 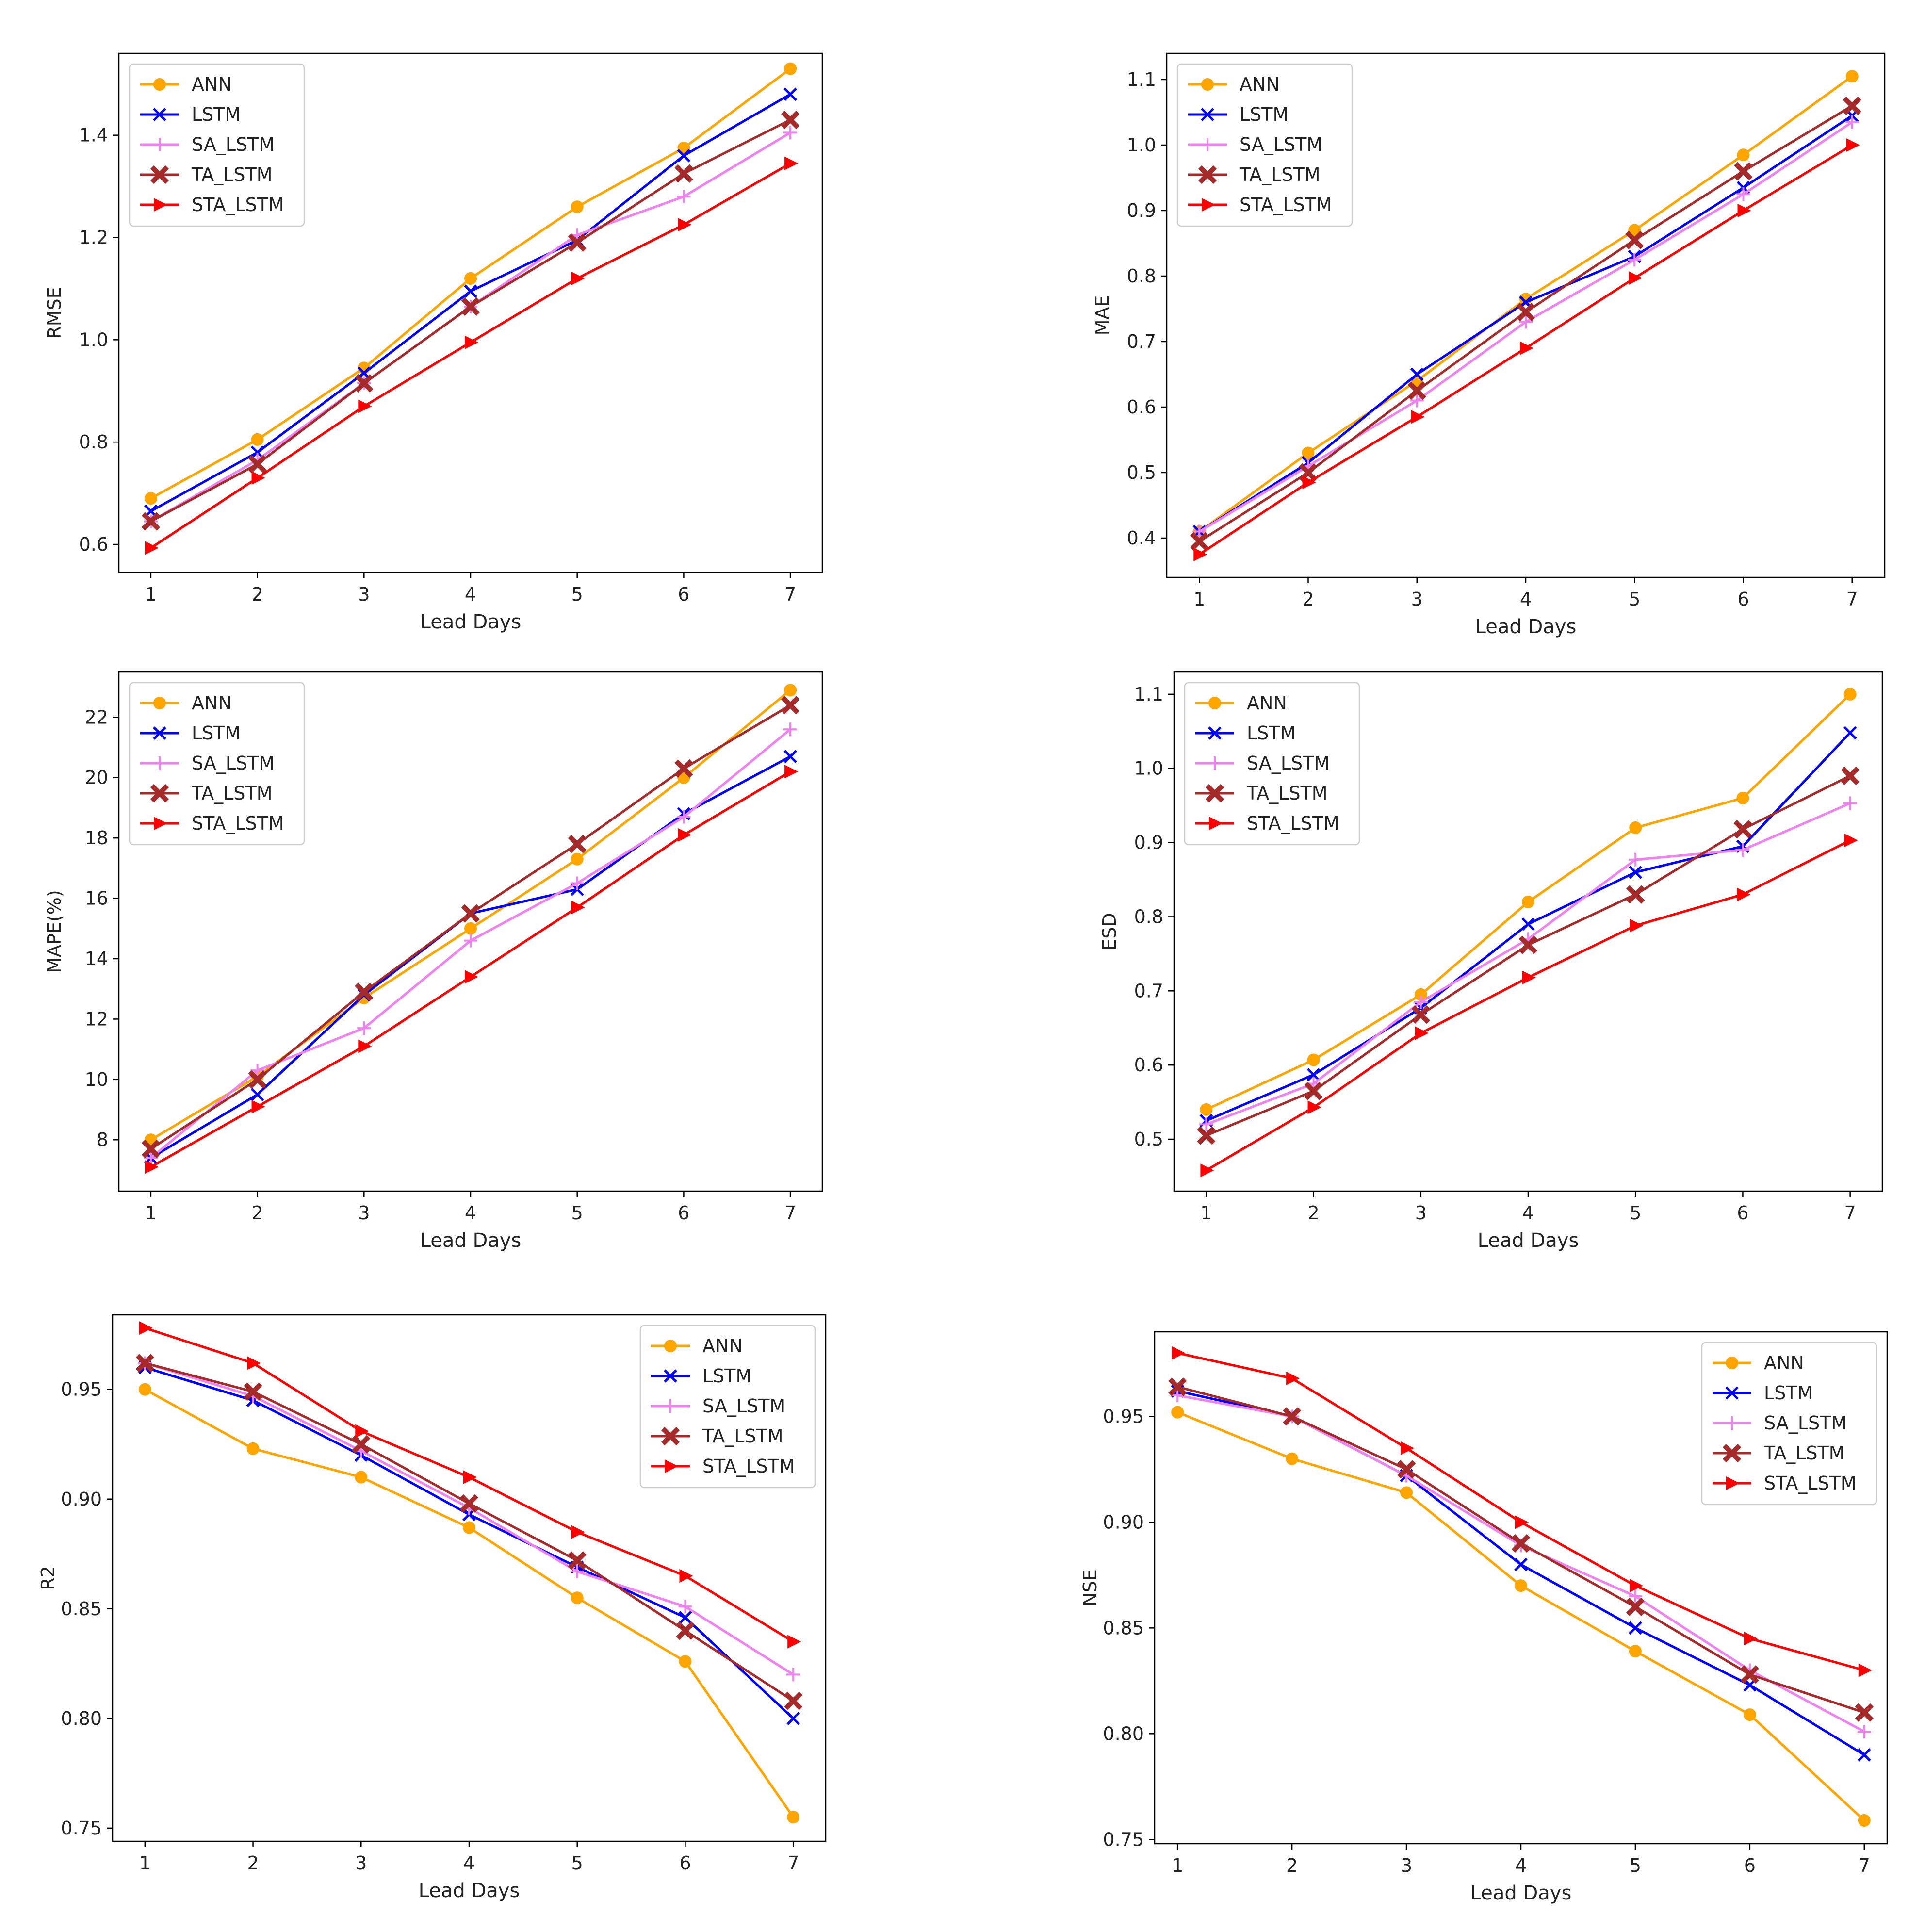 What do you see at coordinates (727, 1407) in the screenshot?
I see `legend: ANN LSTM SA_LSTM TA_LSTM STA_LSTM` at bounding box center [727, 1407].